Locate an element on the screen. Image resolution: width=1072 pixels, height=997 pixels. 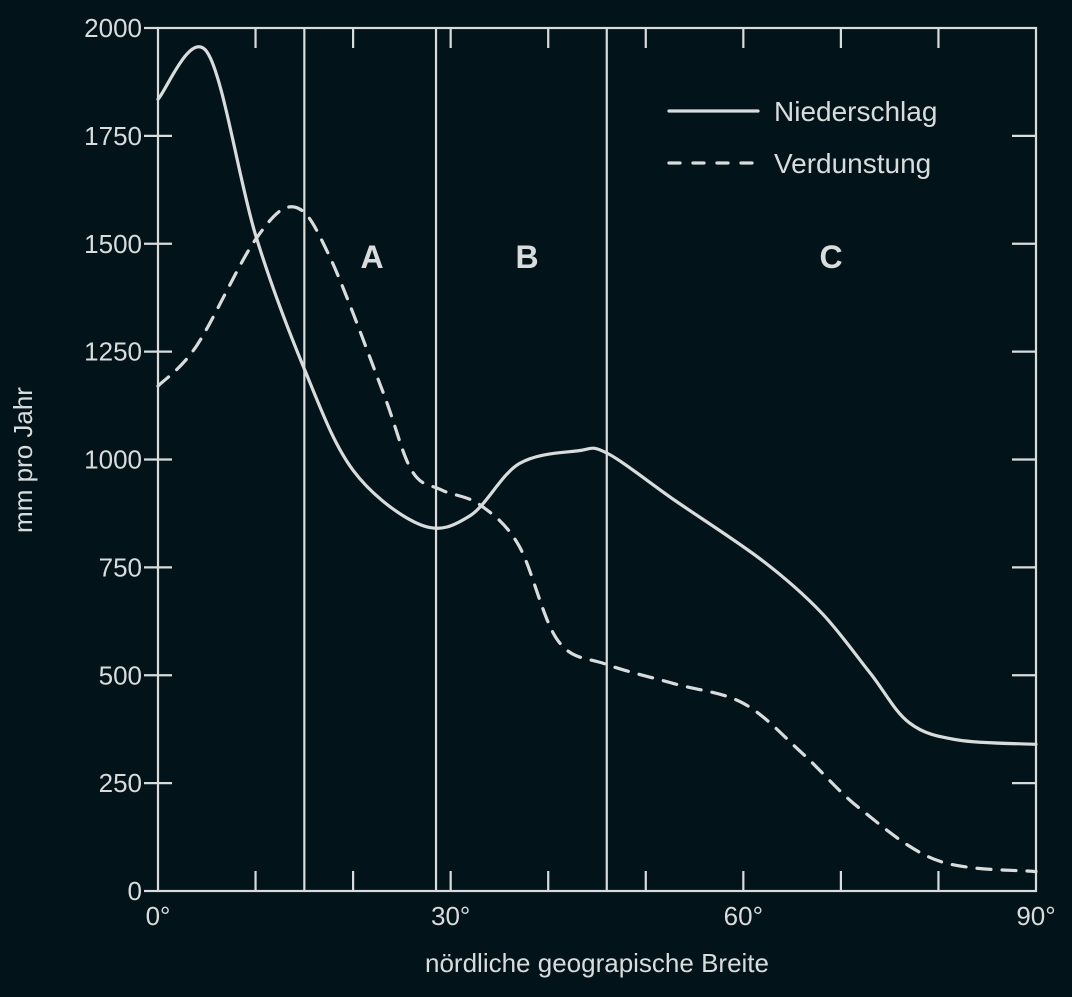
x-tick-label: 0° is located at coordinates (158, 916).